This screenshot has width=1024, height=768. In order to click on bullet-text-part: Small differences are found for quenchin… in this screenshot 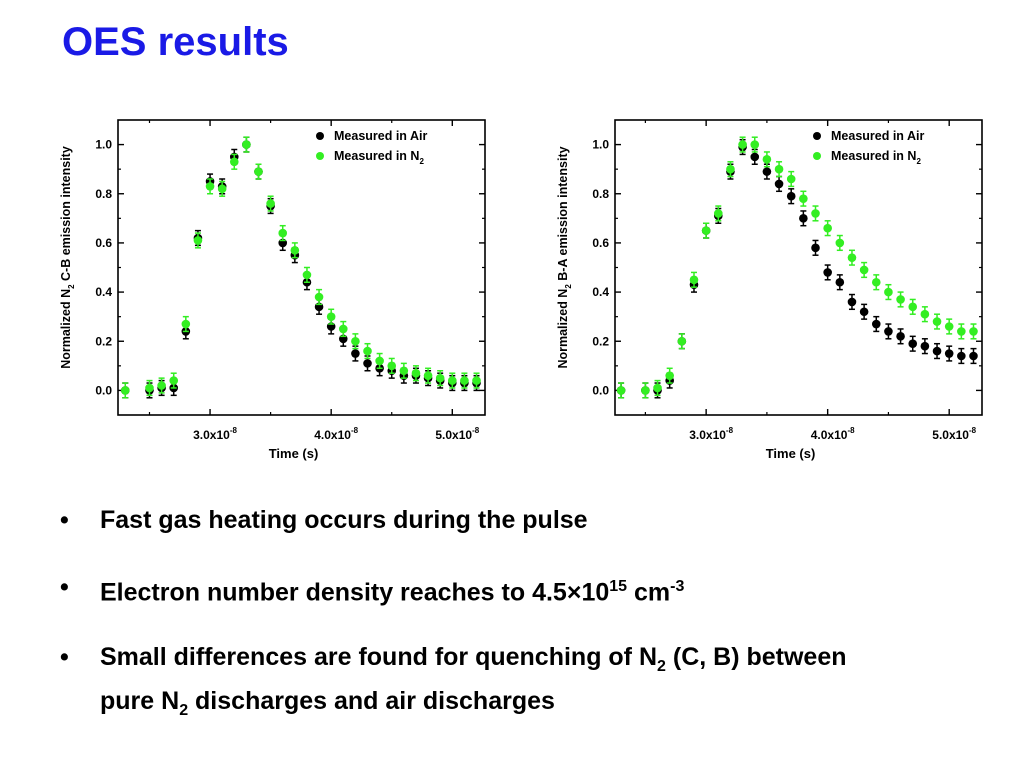, I will do `click(379, 657)`.